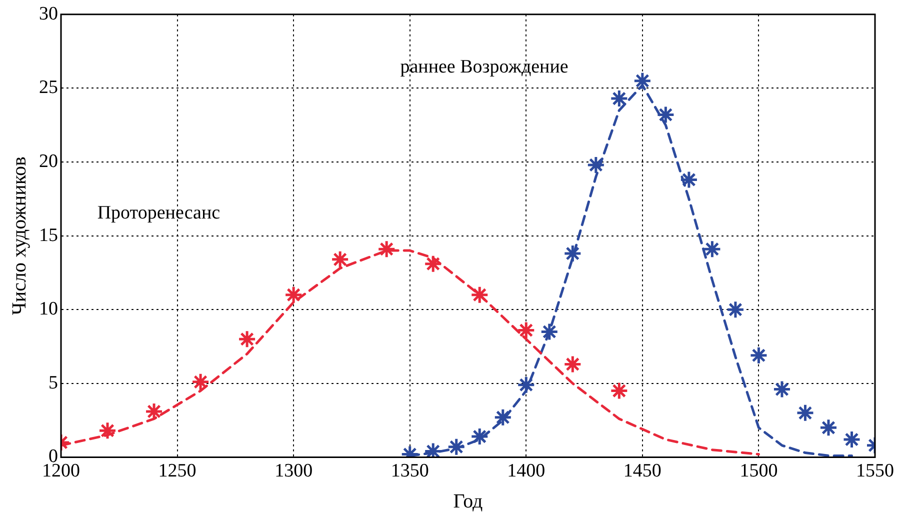 Image resolution: width=897 pixels, height=520 pixels. Describe the element at coordinates (875, 471) in the screenshot. I see `x-tick-label: 1550` at that location.